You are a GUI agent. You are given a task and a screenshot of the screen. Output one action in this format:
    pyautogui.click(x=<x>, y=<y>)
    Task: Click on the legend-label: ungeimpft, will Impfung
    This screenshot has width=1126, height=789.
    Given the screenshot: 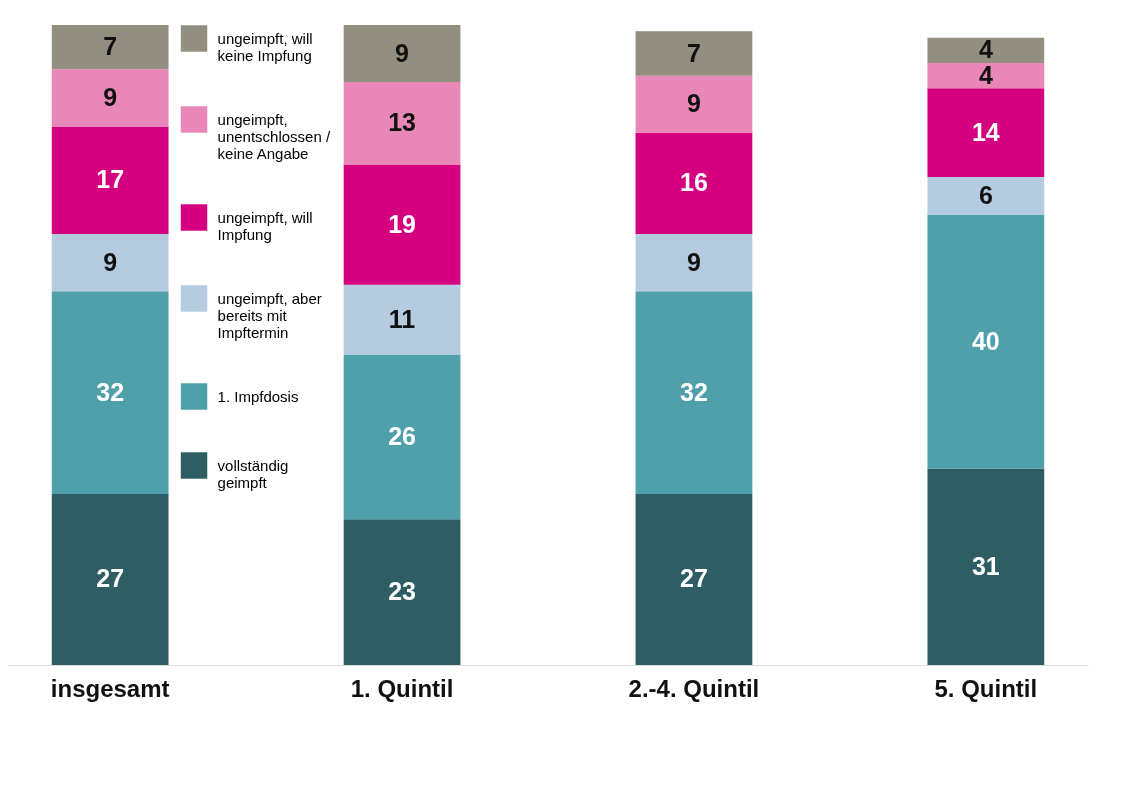 What is the action you would take?
    pyautogui.click(x=265, y=225)
    